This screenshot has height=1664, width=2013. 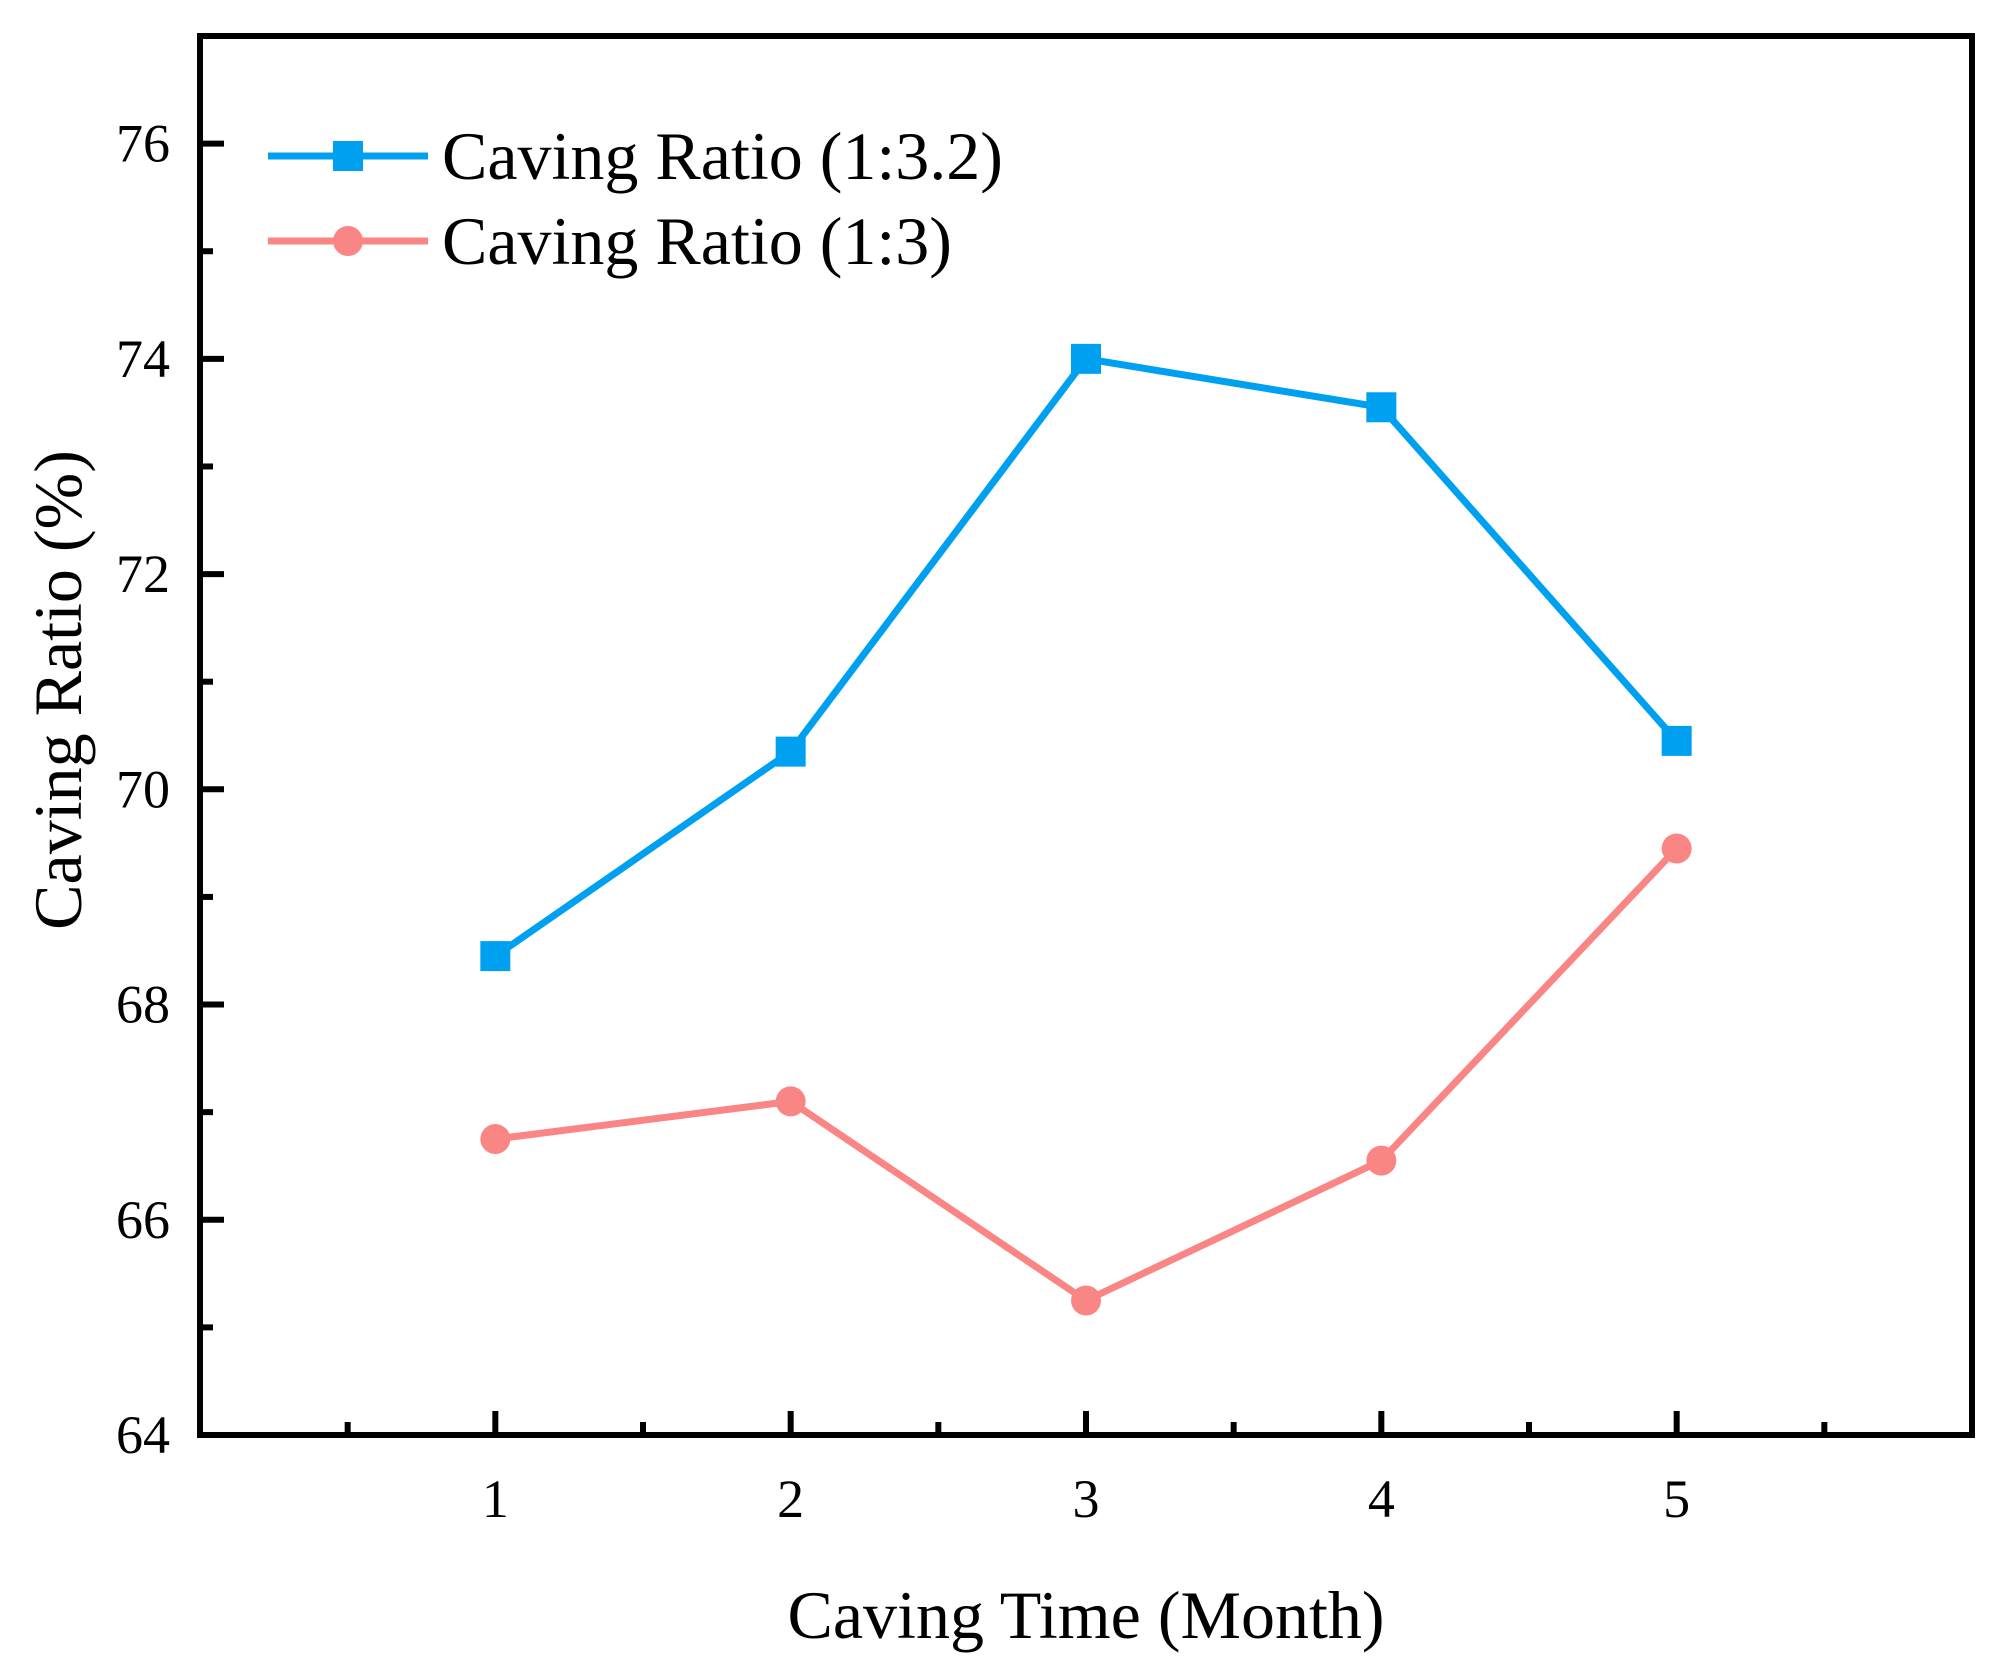 I want to click on legend-item-0: Caving Ratio (1:3.2), so click(x=635, y=156).